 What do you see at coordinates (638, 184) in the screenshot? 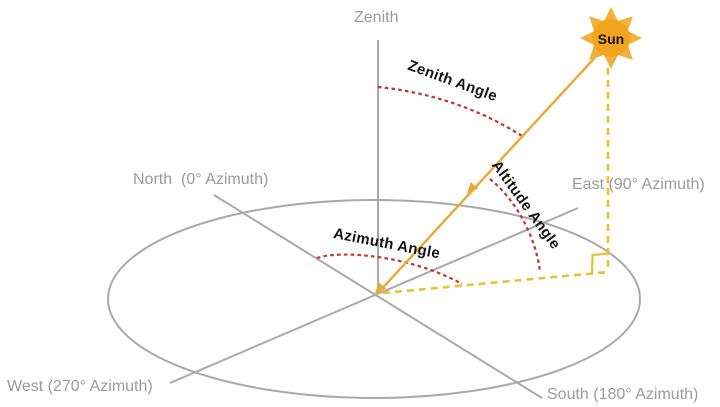
I see `east-label: East (90° Azimuth)` at bounding box center [638, 184].